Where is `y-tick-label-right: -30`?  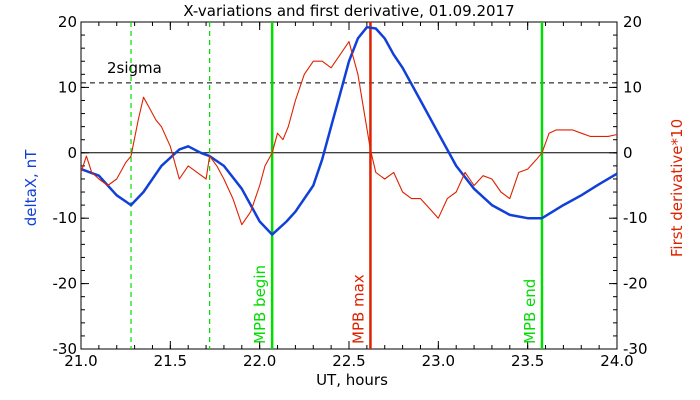 y-tick-label-right: -30 is located at coordinates (635, 349).